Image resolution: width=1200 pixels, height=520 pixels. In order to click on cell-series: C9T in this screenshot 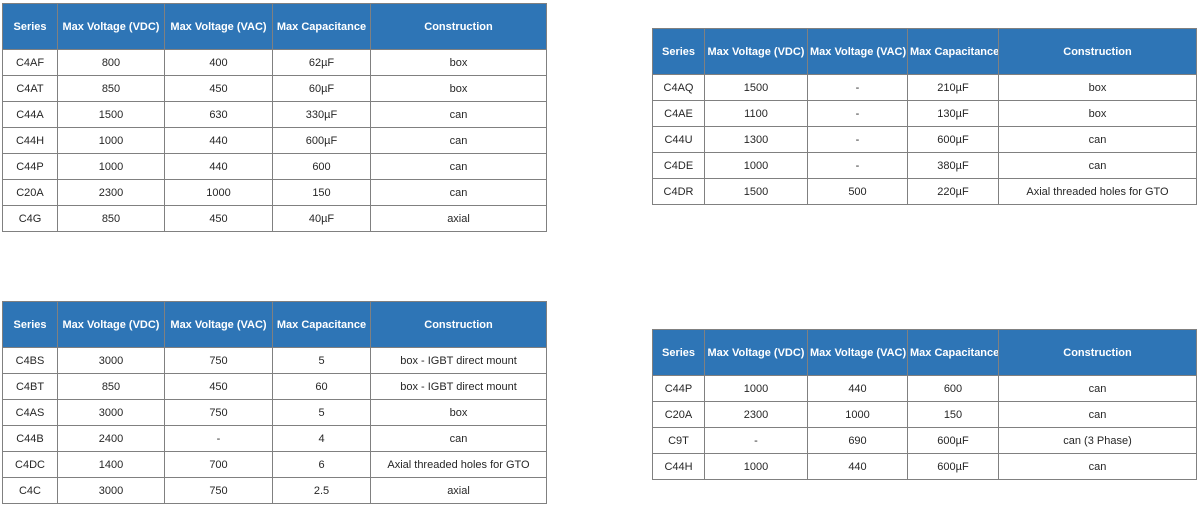, I will do `click(678, 440)`.